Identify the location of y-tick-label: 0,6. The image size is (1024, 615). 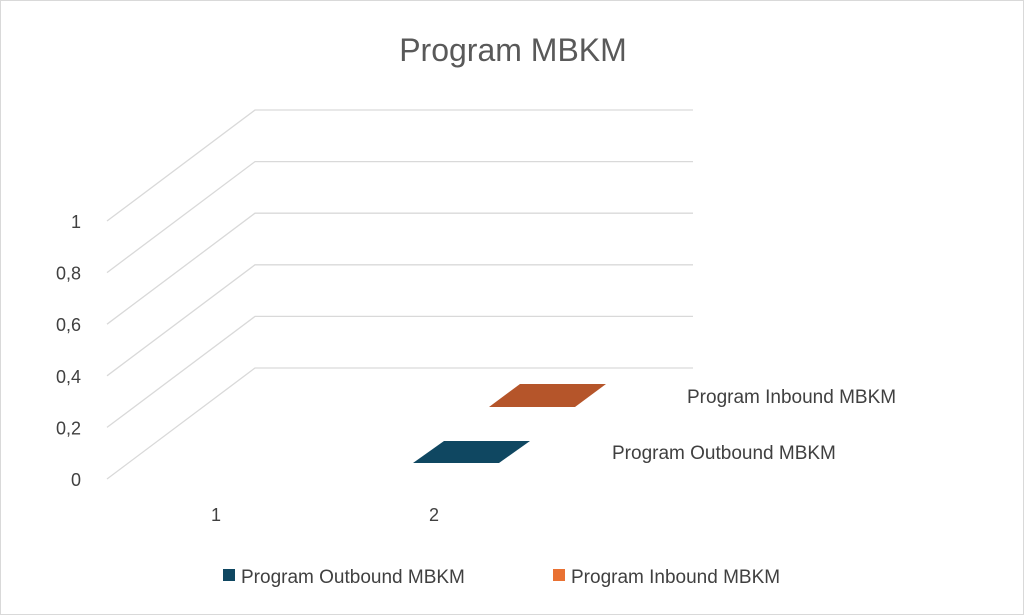
(68, 325).